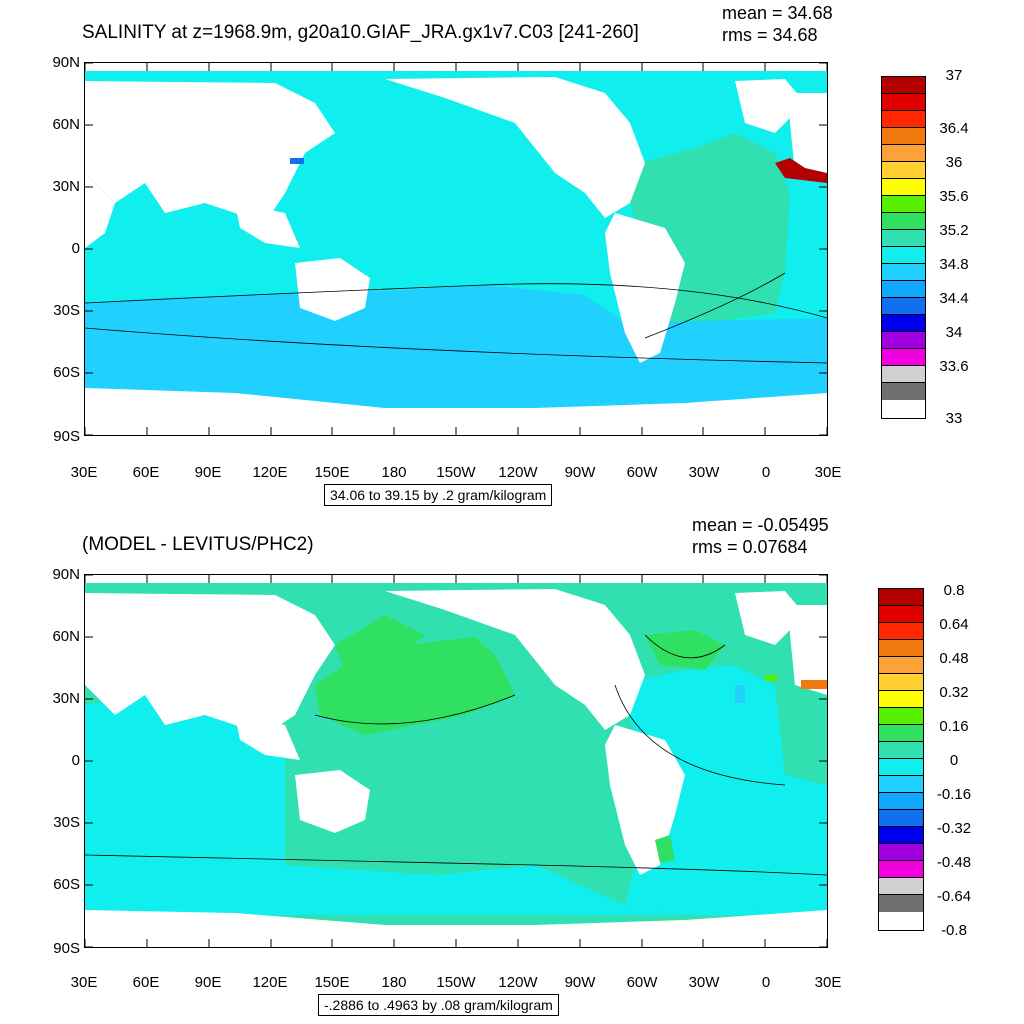 Image resolution: width=1024 pixels, height=1024 pixels. What do you see at coordinates (66, 948) in the screenshot?
I see `bottom-lat-label: 90S` at bounding box center [66, 948].